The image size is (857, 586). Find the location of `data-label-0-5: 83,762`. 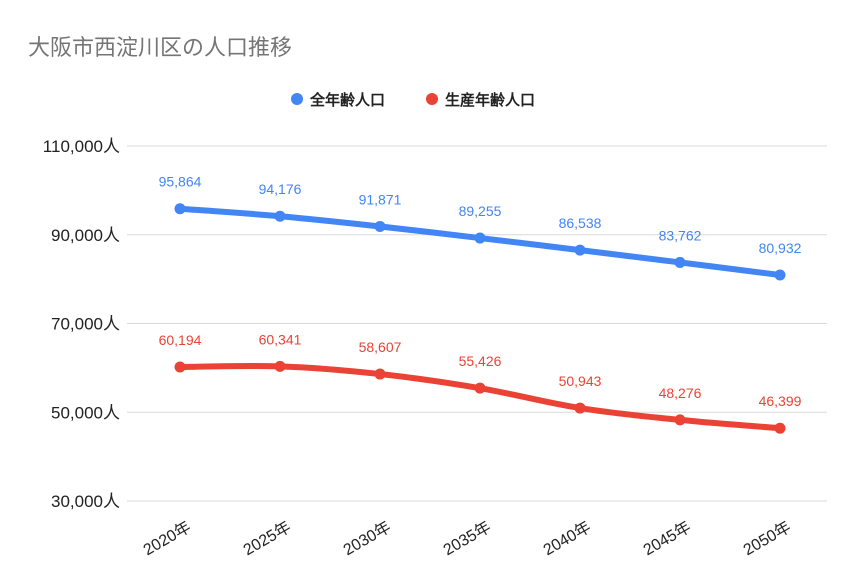

data-label-0-5: 83,762 is located at coordinates (680, 235).